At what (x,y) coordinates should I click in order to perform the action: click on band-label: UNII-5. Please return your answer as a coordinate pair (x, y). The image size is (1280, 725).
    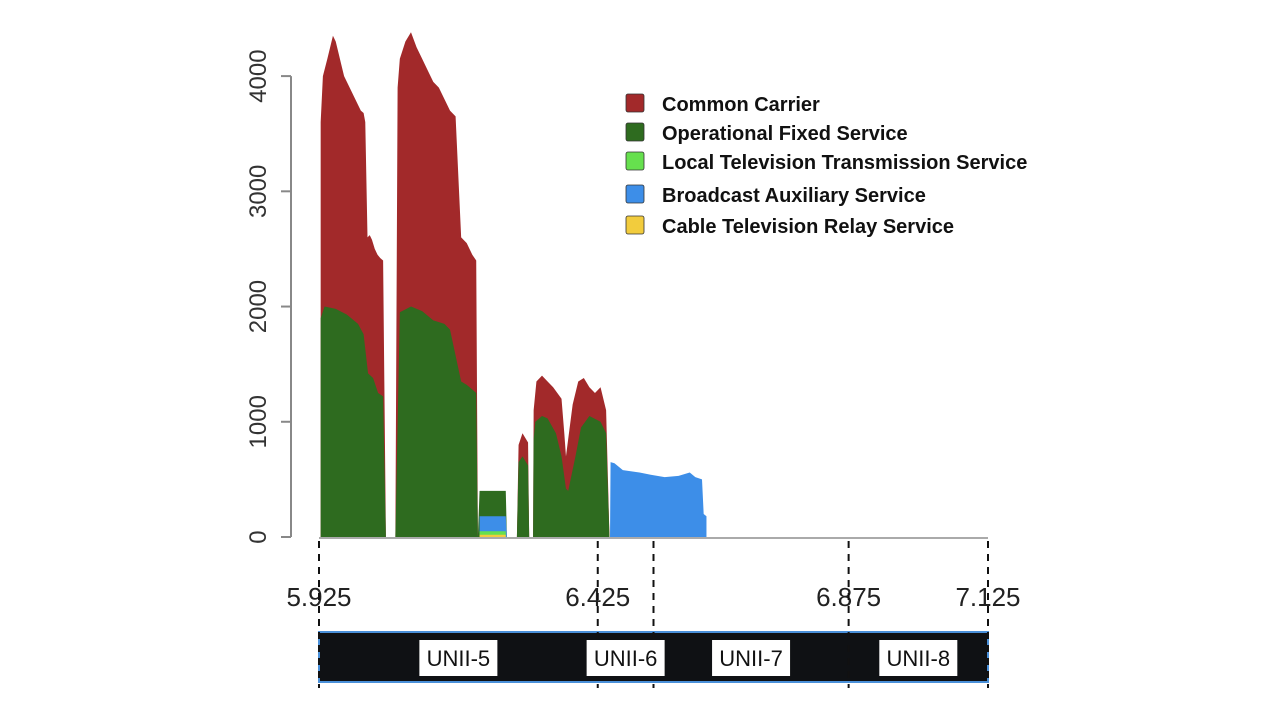
    Looking at the image, I should click on (459, 658).